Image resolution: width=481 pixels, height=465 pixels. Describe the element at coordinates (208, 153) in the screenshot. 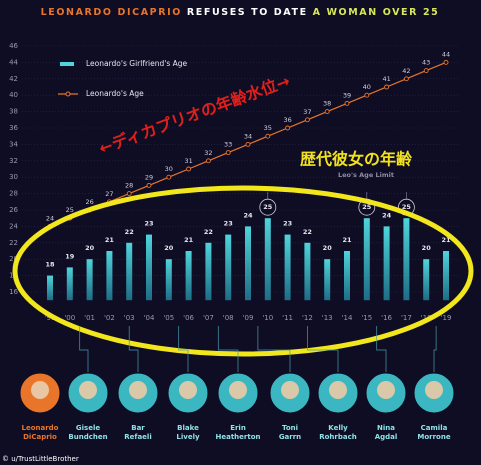

I see `value-label: 32` at that location.